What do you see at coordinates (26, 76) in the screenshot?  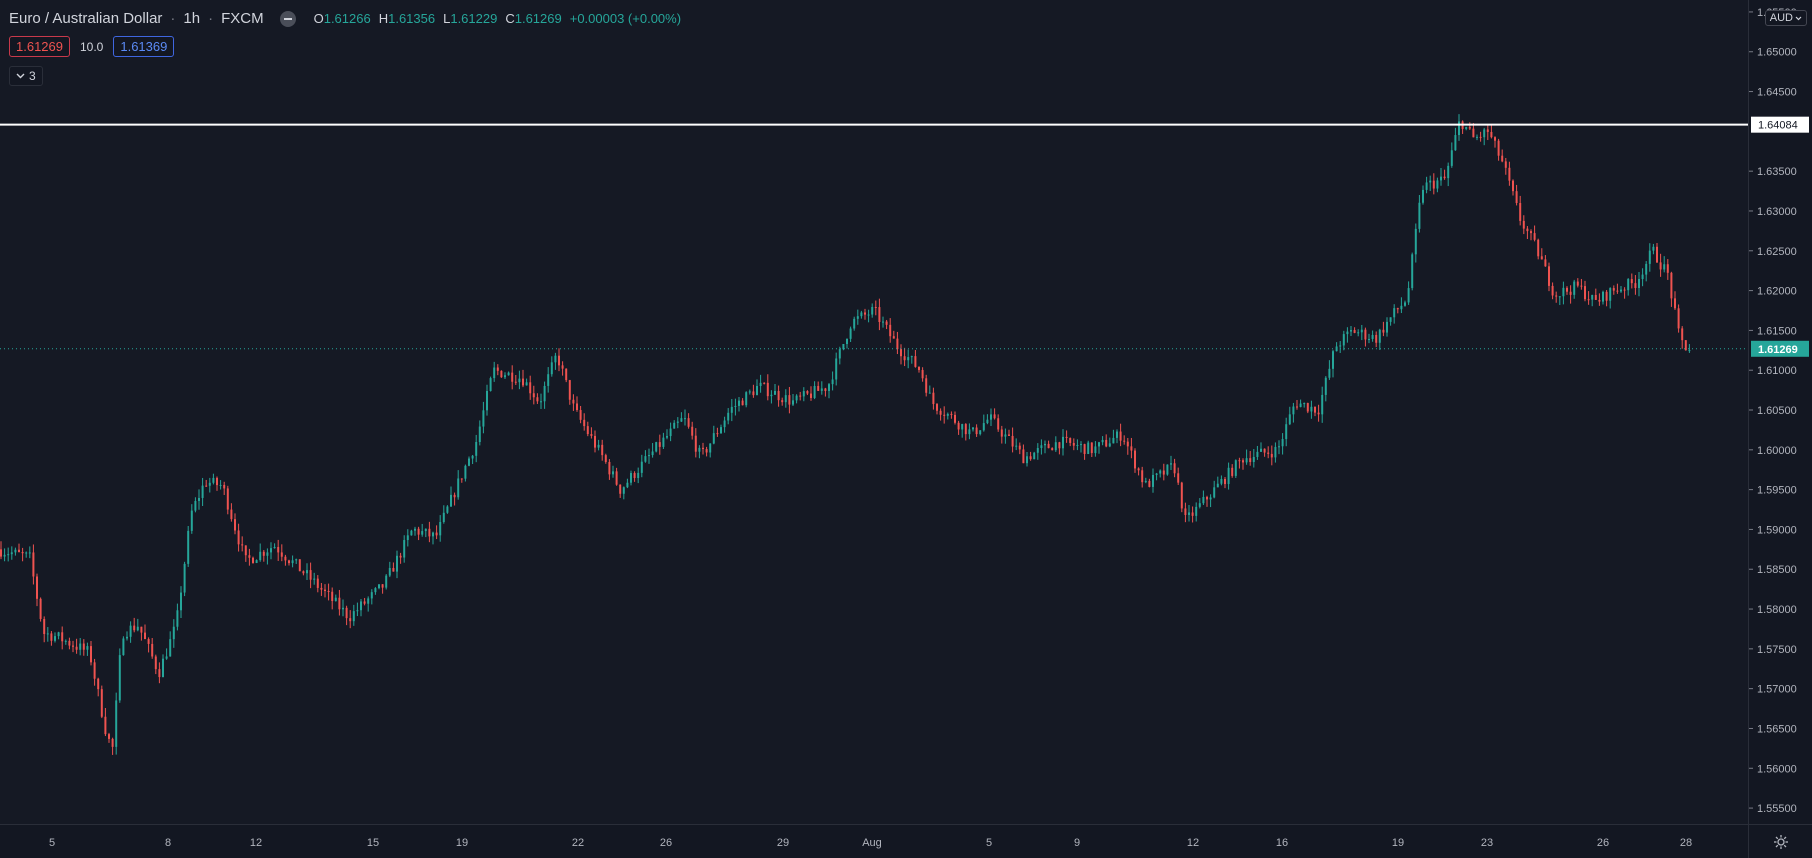 I see `indicators-collapse-button: 3` at bounding box center [26, 76].